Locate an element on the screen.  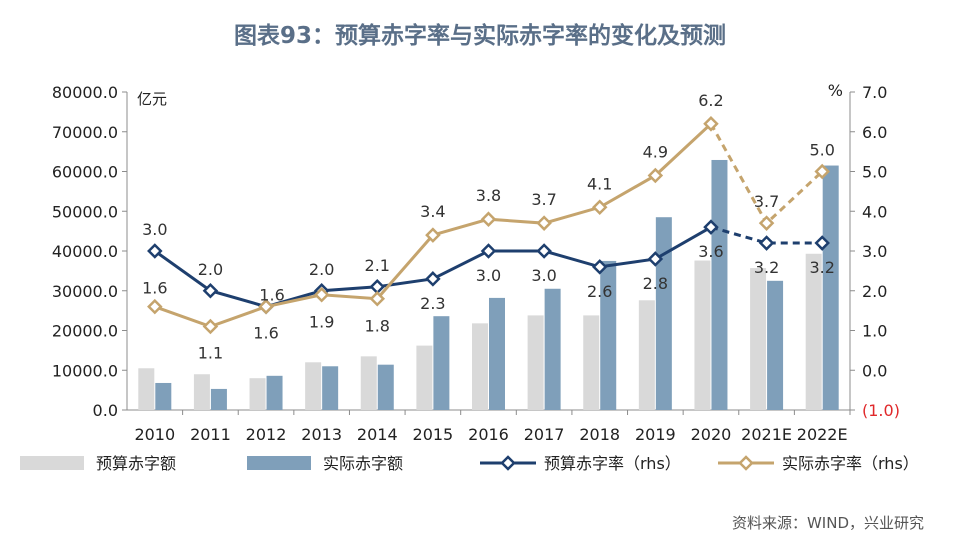
x-axis-tick-label: 2011 is located at coordinates (210, 434).